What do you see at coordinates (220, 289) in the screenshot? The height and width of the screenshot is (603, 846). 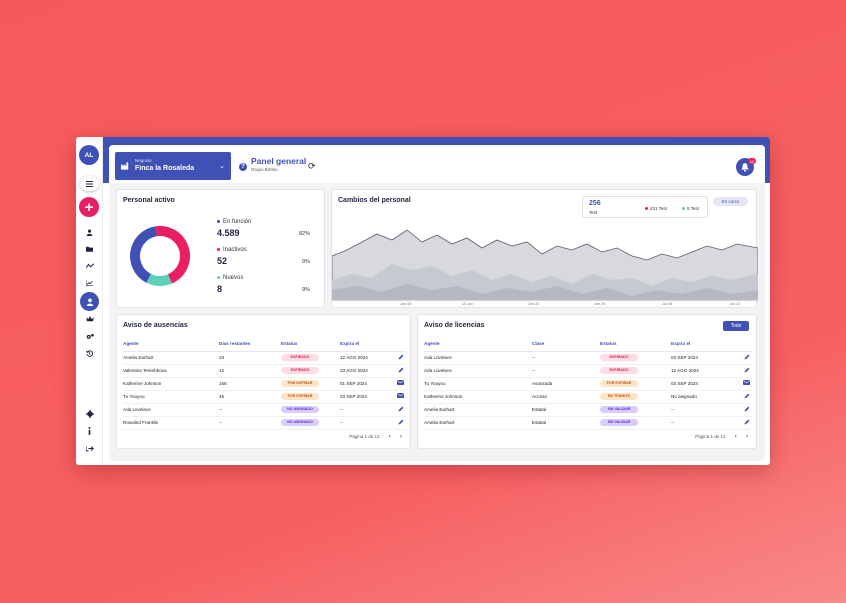 I see `legend-value-2: 8` at bounding box center [220, 289].